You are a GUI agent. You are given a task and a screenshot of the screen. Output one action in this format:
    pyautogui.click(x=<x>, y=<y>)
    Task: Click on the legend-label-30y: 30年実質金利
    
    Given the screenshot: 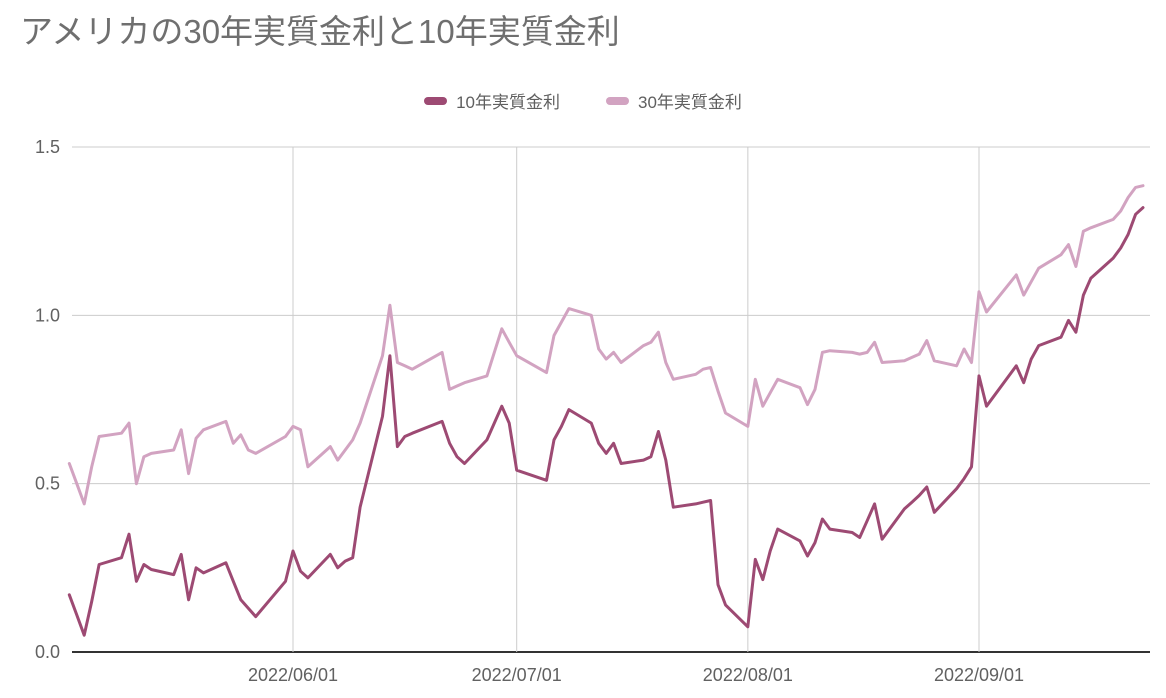 What is the action you would take?
    pyautogui.click(x=690, y=102)
    